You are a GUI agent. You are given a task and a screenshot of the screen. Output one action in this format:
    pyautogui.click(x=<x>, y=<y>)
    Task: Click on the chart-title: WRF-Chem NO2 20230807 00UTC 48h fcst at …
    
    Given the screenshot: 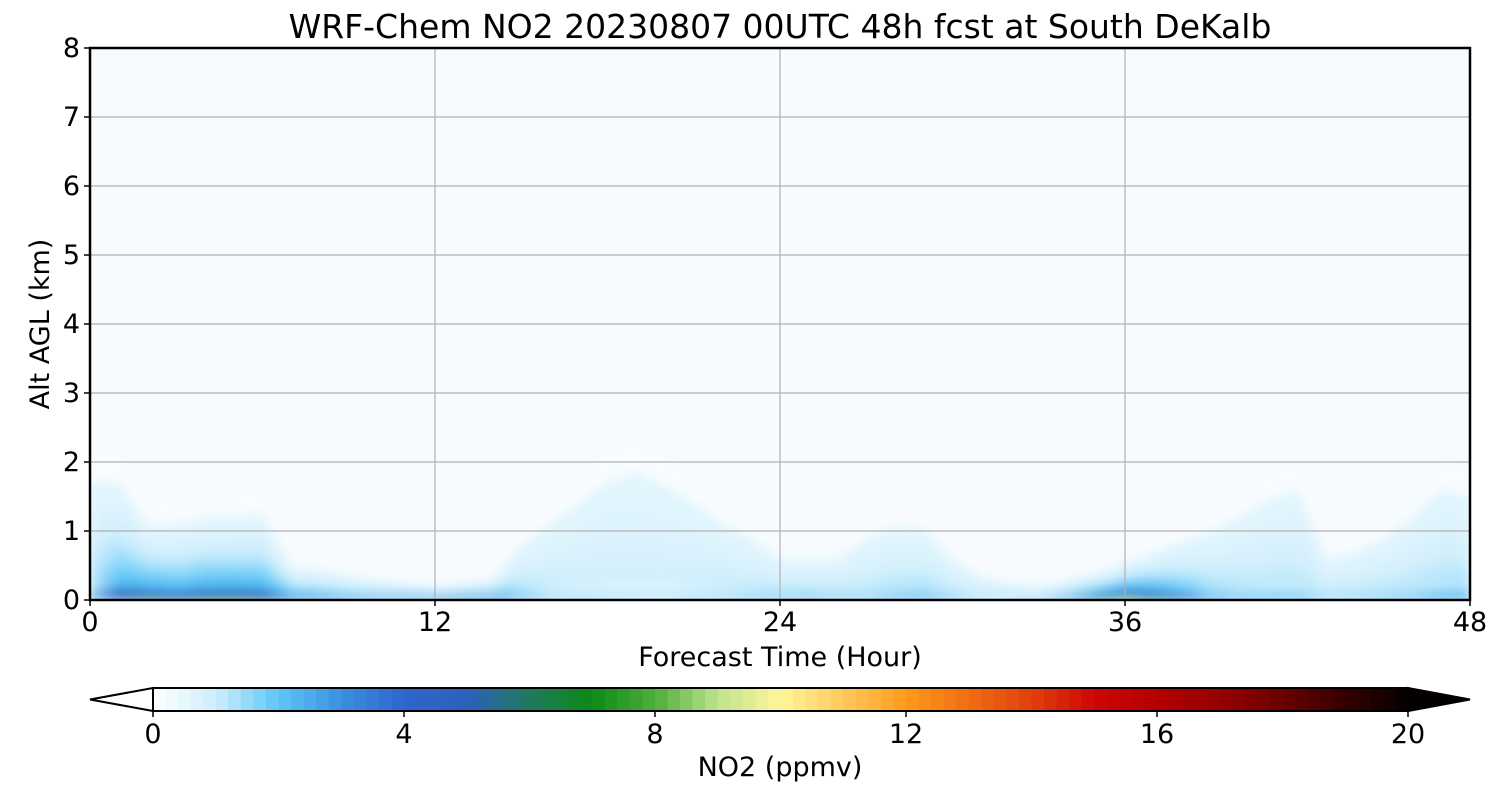 What is the action you would take?
    pyautogui.click(x=780, y=26)
    